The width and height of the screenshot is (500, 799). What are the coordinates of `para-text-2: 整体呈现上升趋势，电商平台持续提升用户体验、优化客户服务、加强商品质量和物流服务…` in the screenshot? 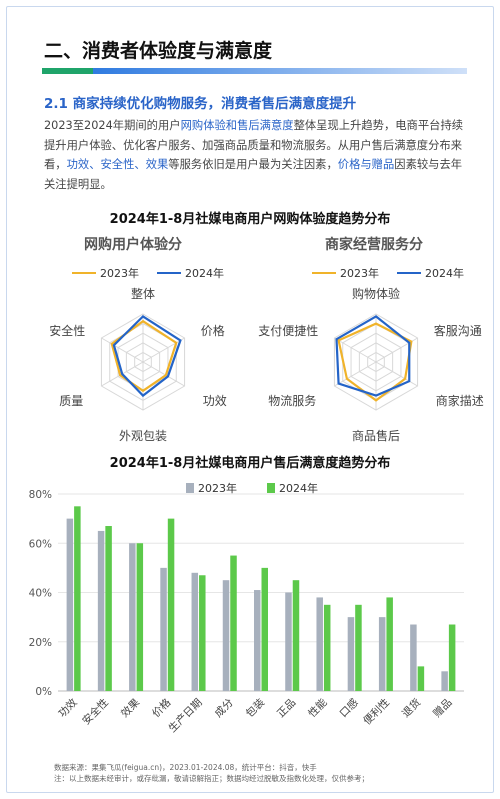 It's located at (254, 145).